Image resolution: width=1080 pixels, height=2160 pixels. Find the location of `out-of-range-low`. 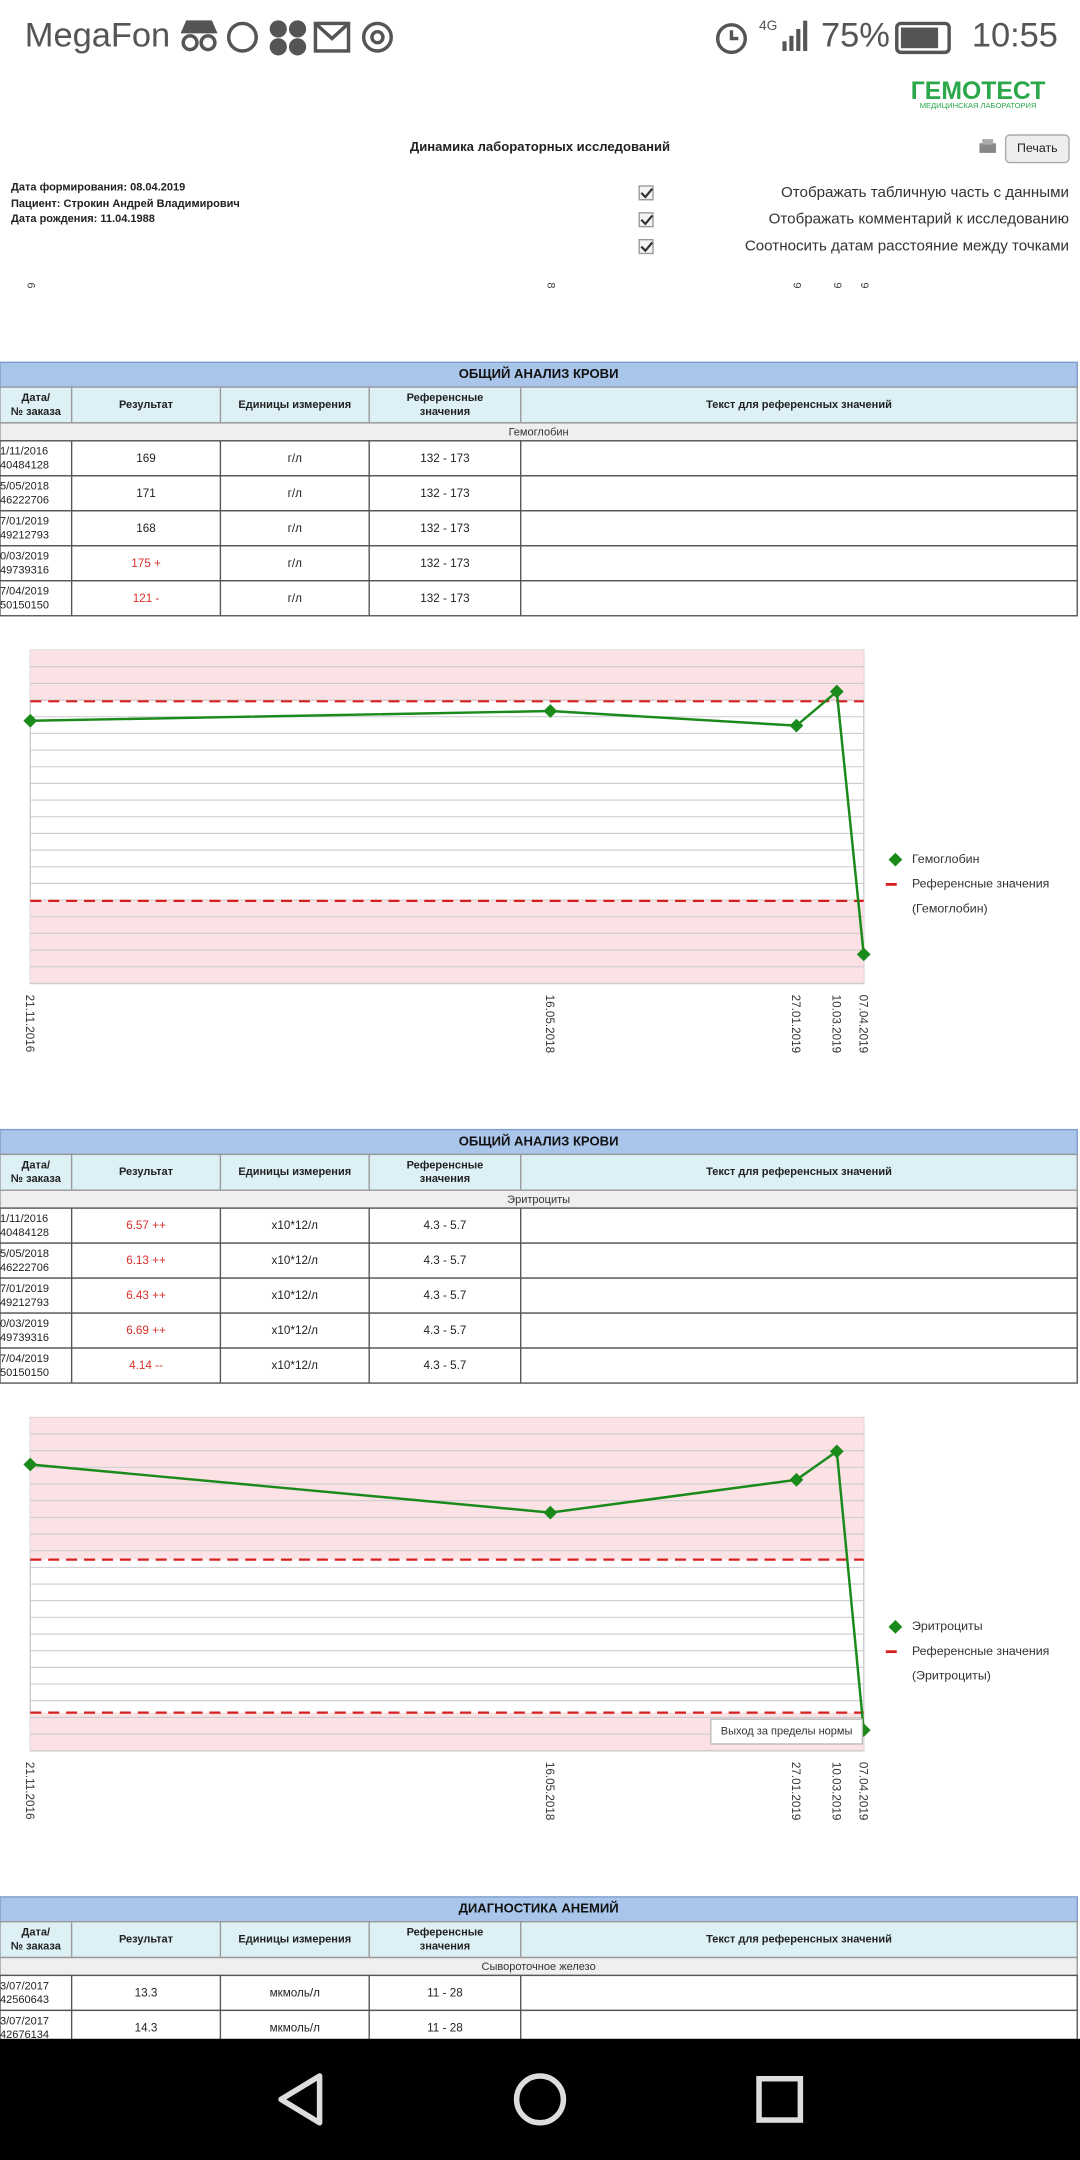

out-of-range-low is located at coordinates (447, 942).